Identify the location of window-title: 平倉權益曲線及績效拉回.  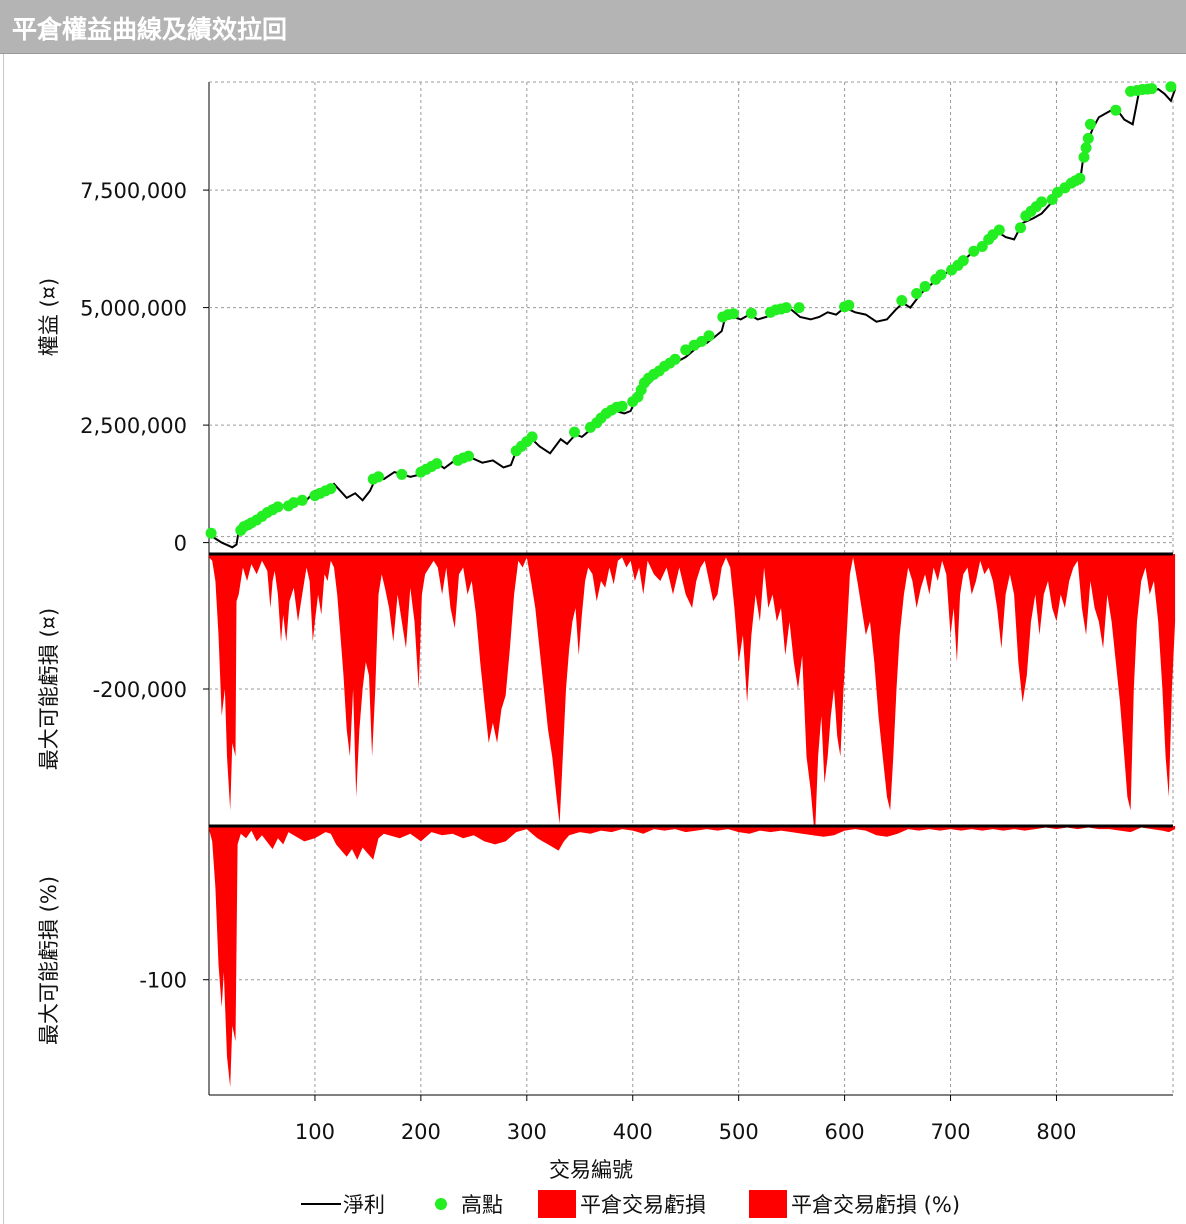
(150, 29).